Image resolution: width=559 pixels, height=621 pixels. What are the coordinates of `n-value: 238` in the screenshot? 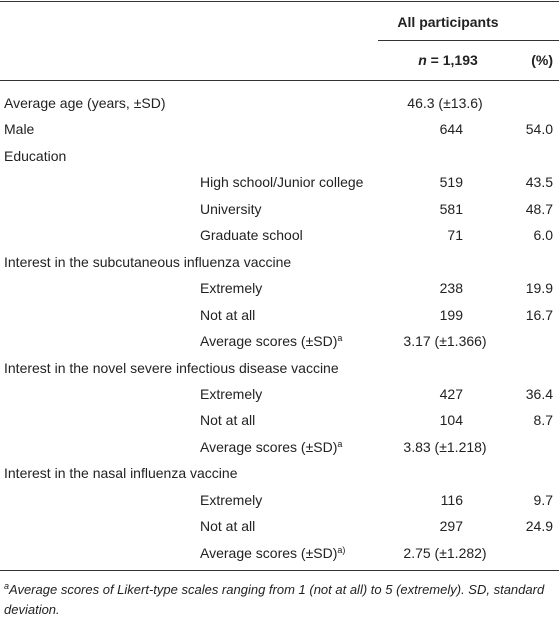 It's located at (451, 288).